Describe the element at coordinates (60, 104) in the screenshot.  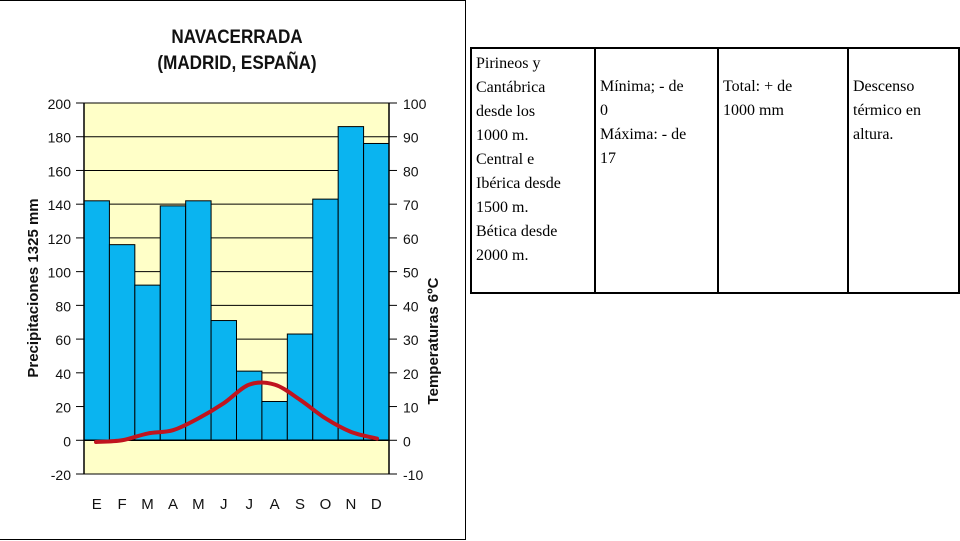
I see `tick-label-left: 200` at that location.